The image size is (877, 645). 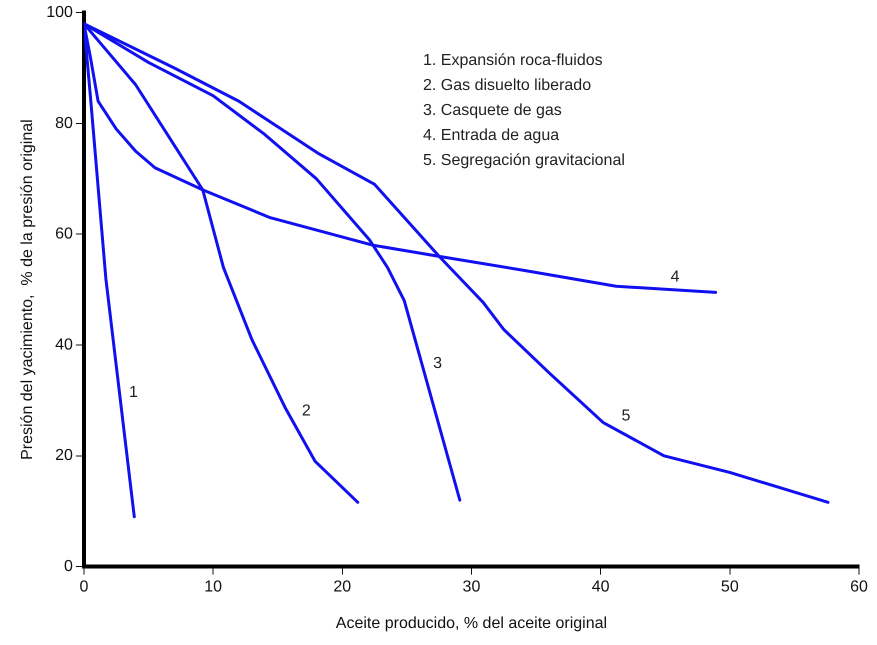 What do you see at coordinates (27, 289) in the screenshot?
I see `y-axis-title: Presión del yacimiento, % de la presión original` at bounding box center [27, 289].